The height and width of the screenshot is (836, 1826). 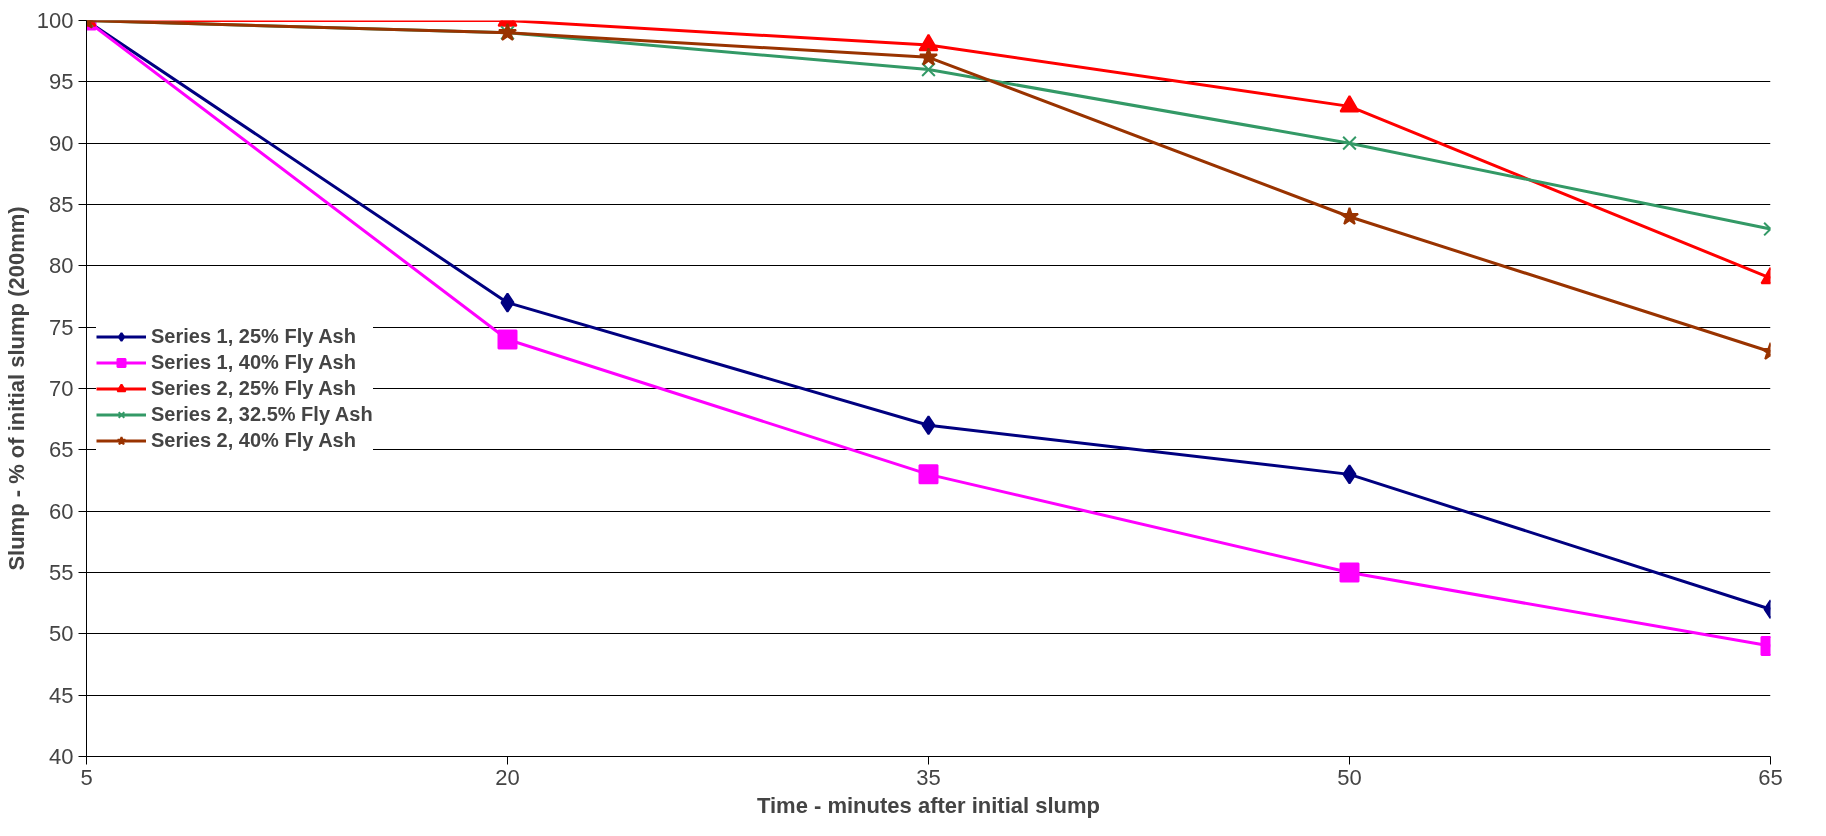 What do you see at coordinates (16, 388) in the screenshot?
I see `y-axis-title: Slump - % of initial slump (200mm)` at bounding box center [16, 388].